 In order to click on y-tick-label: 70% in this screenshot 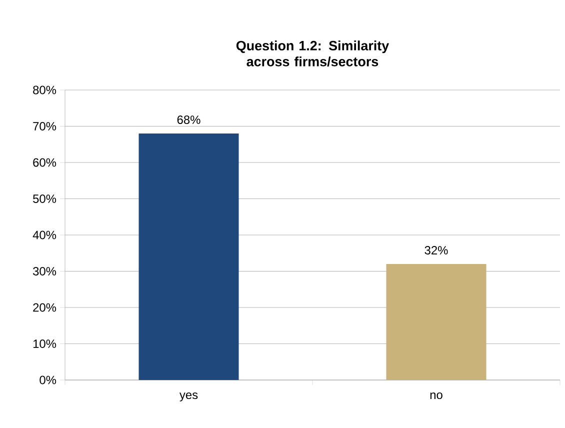, I will do `click(44, 126)`.